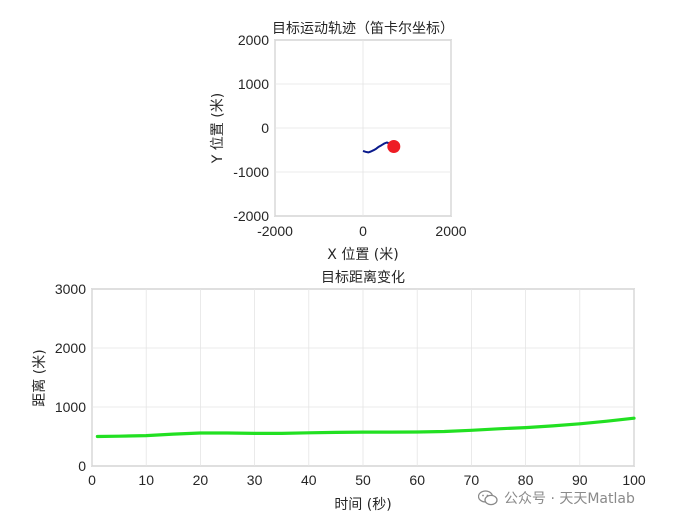 The height and width of the screenshot is (525, 700). What do you see at coordinates (39, 377) in the screenshot?
I see `distance-ylabel: 距离 (米)` at bounding box center [39, 377].